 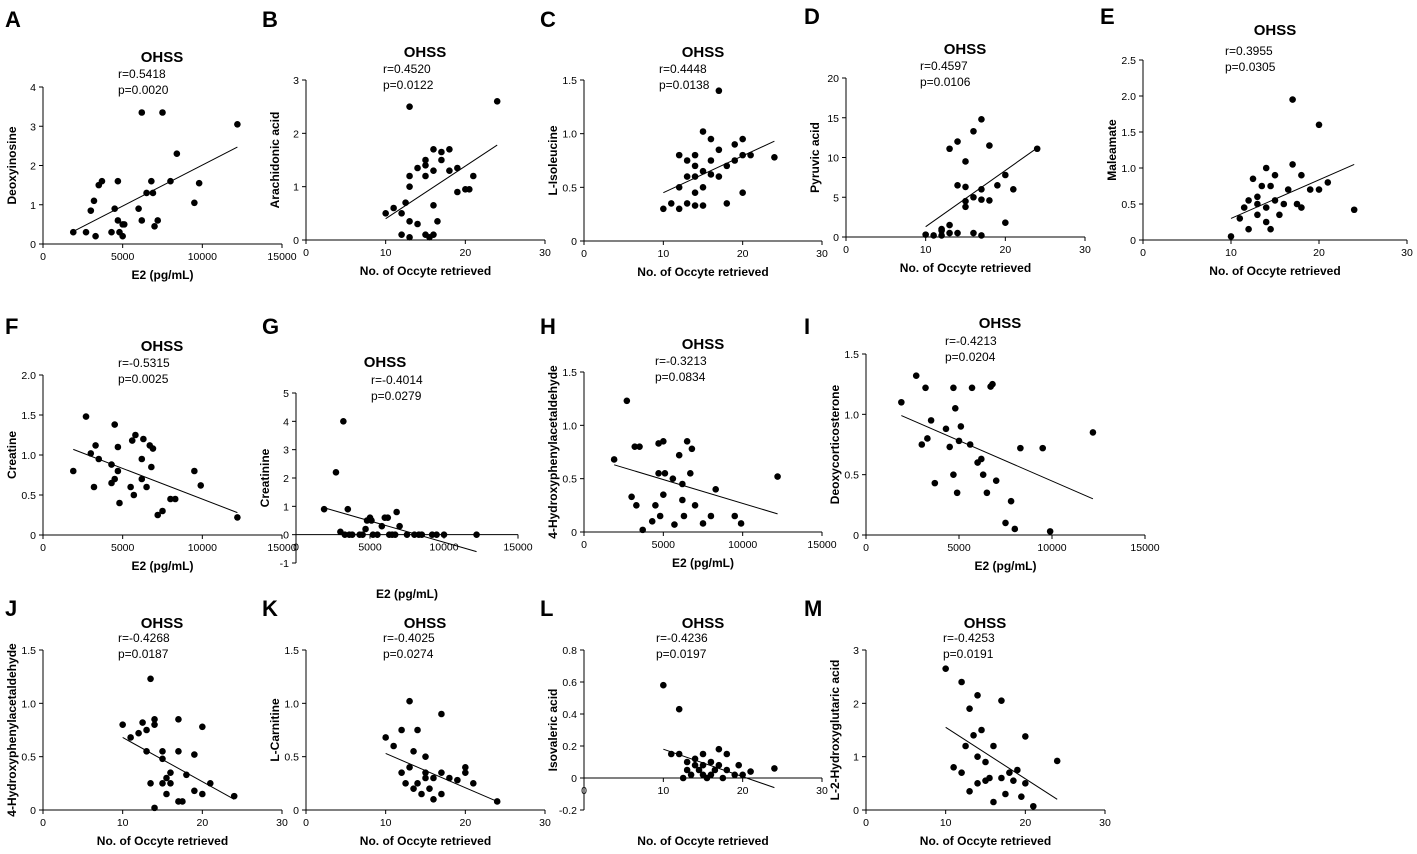 I want to click on panel-letter: E, so click(x=1107, y=16).